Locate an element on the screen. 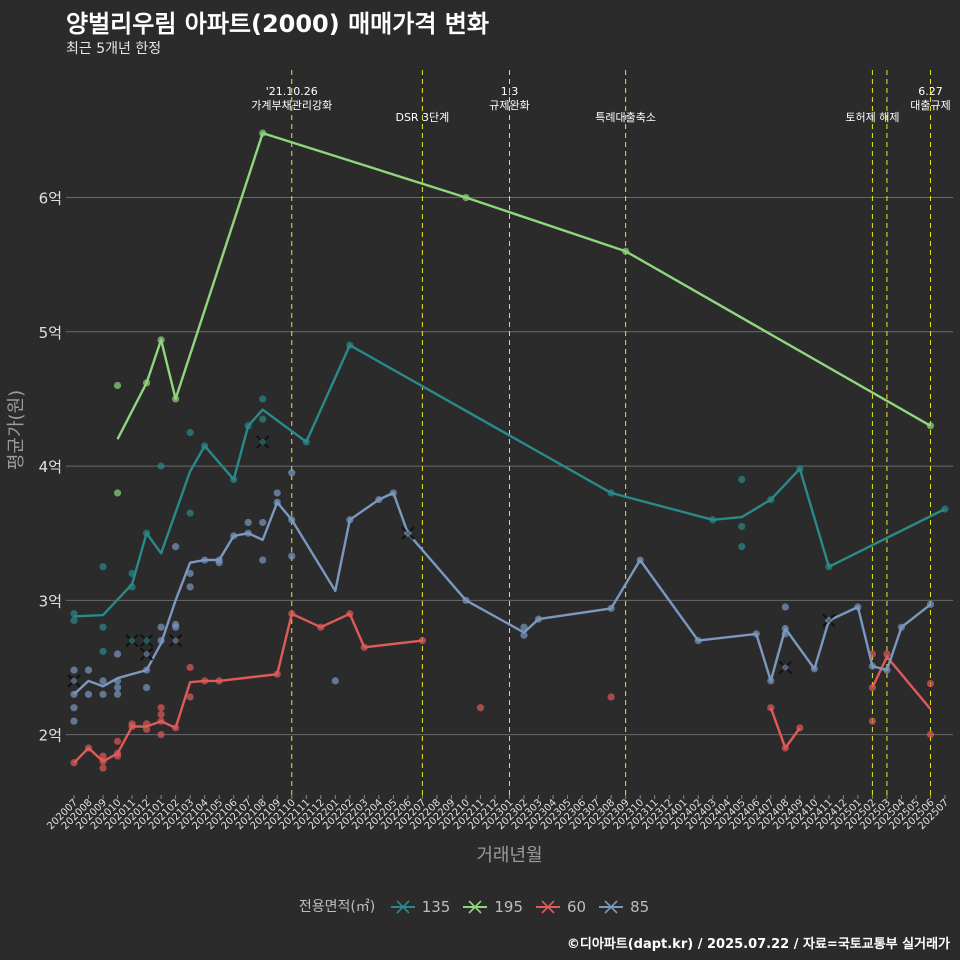  legend-label: 135 is located at coordinates (436, 907).